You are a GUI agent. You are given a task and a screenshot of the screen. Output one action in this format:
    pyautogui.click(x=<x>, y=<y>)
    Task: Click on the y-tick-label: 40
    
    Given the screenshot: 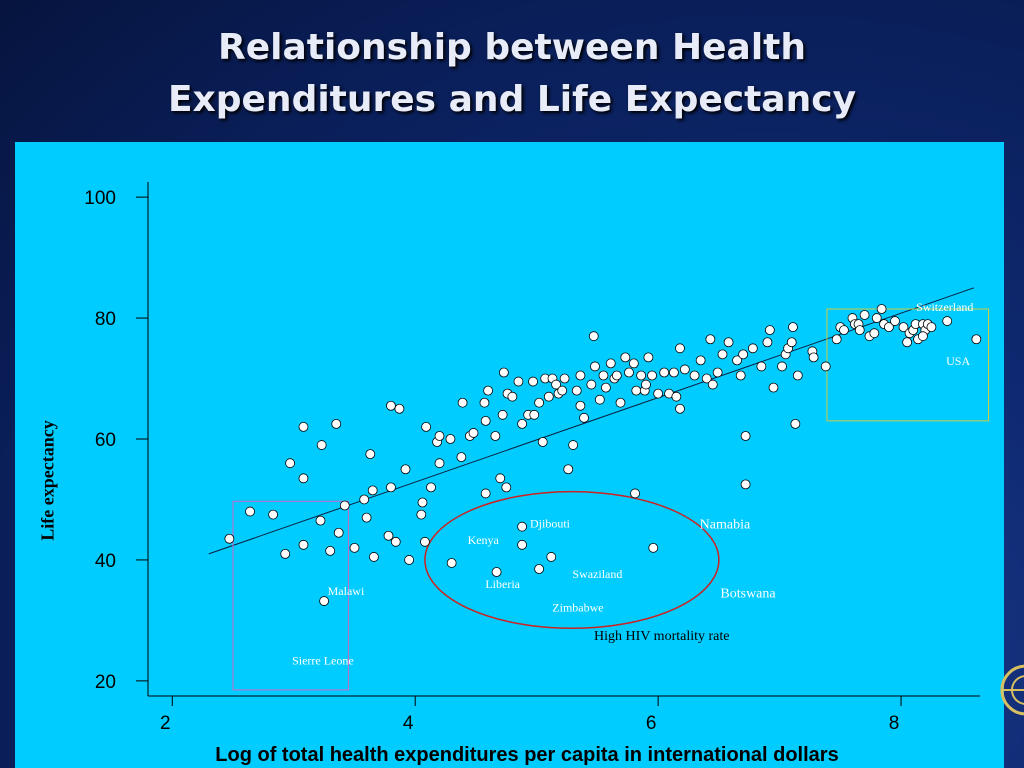 What is the action you would take?
    pyautogui.click(x=105, y=561)
    